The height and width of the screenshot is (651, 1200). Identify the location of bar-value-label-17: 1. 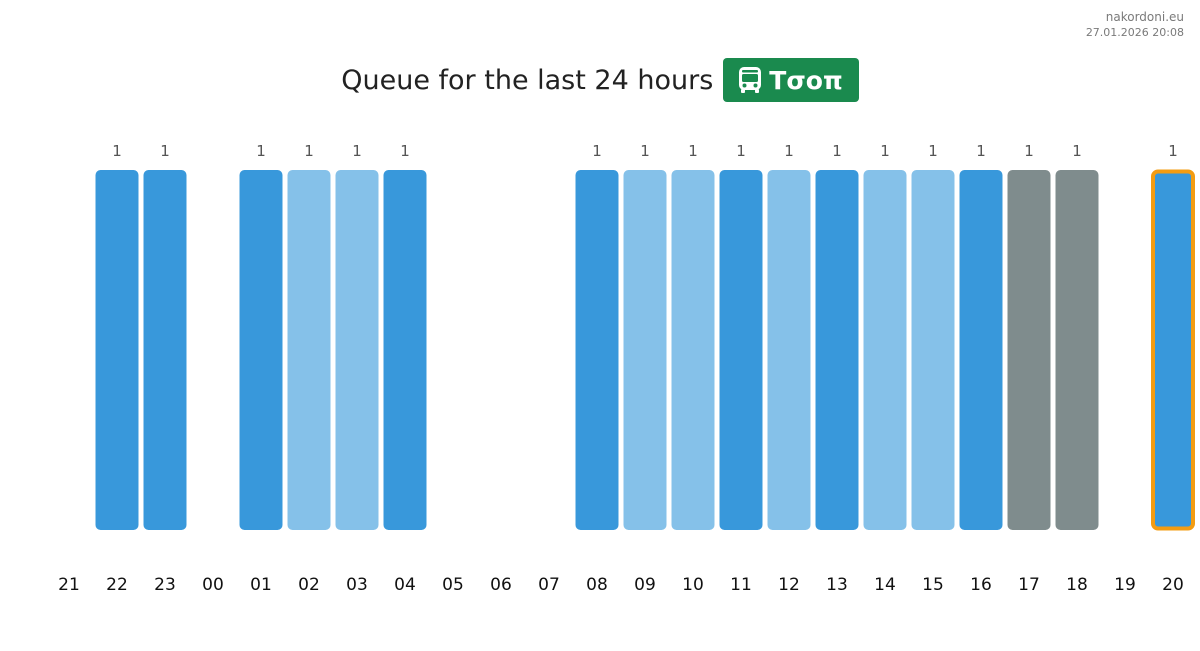
(1029, 151).